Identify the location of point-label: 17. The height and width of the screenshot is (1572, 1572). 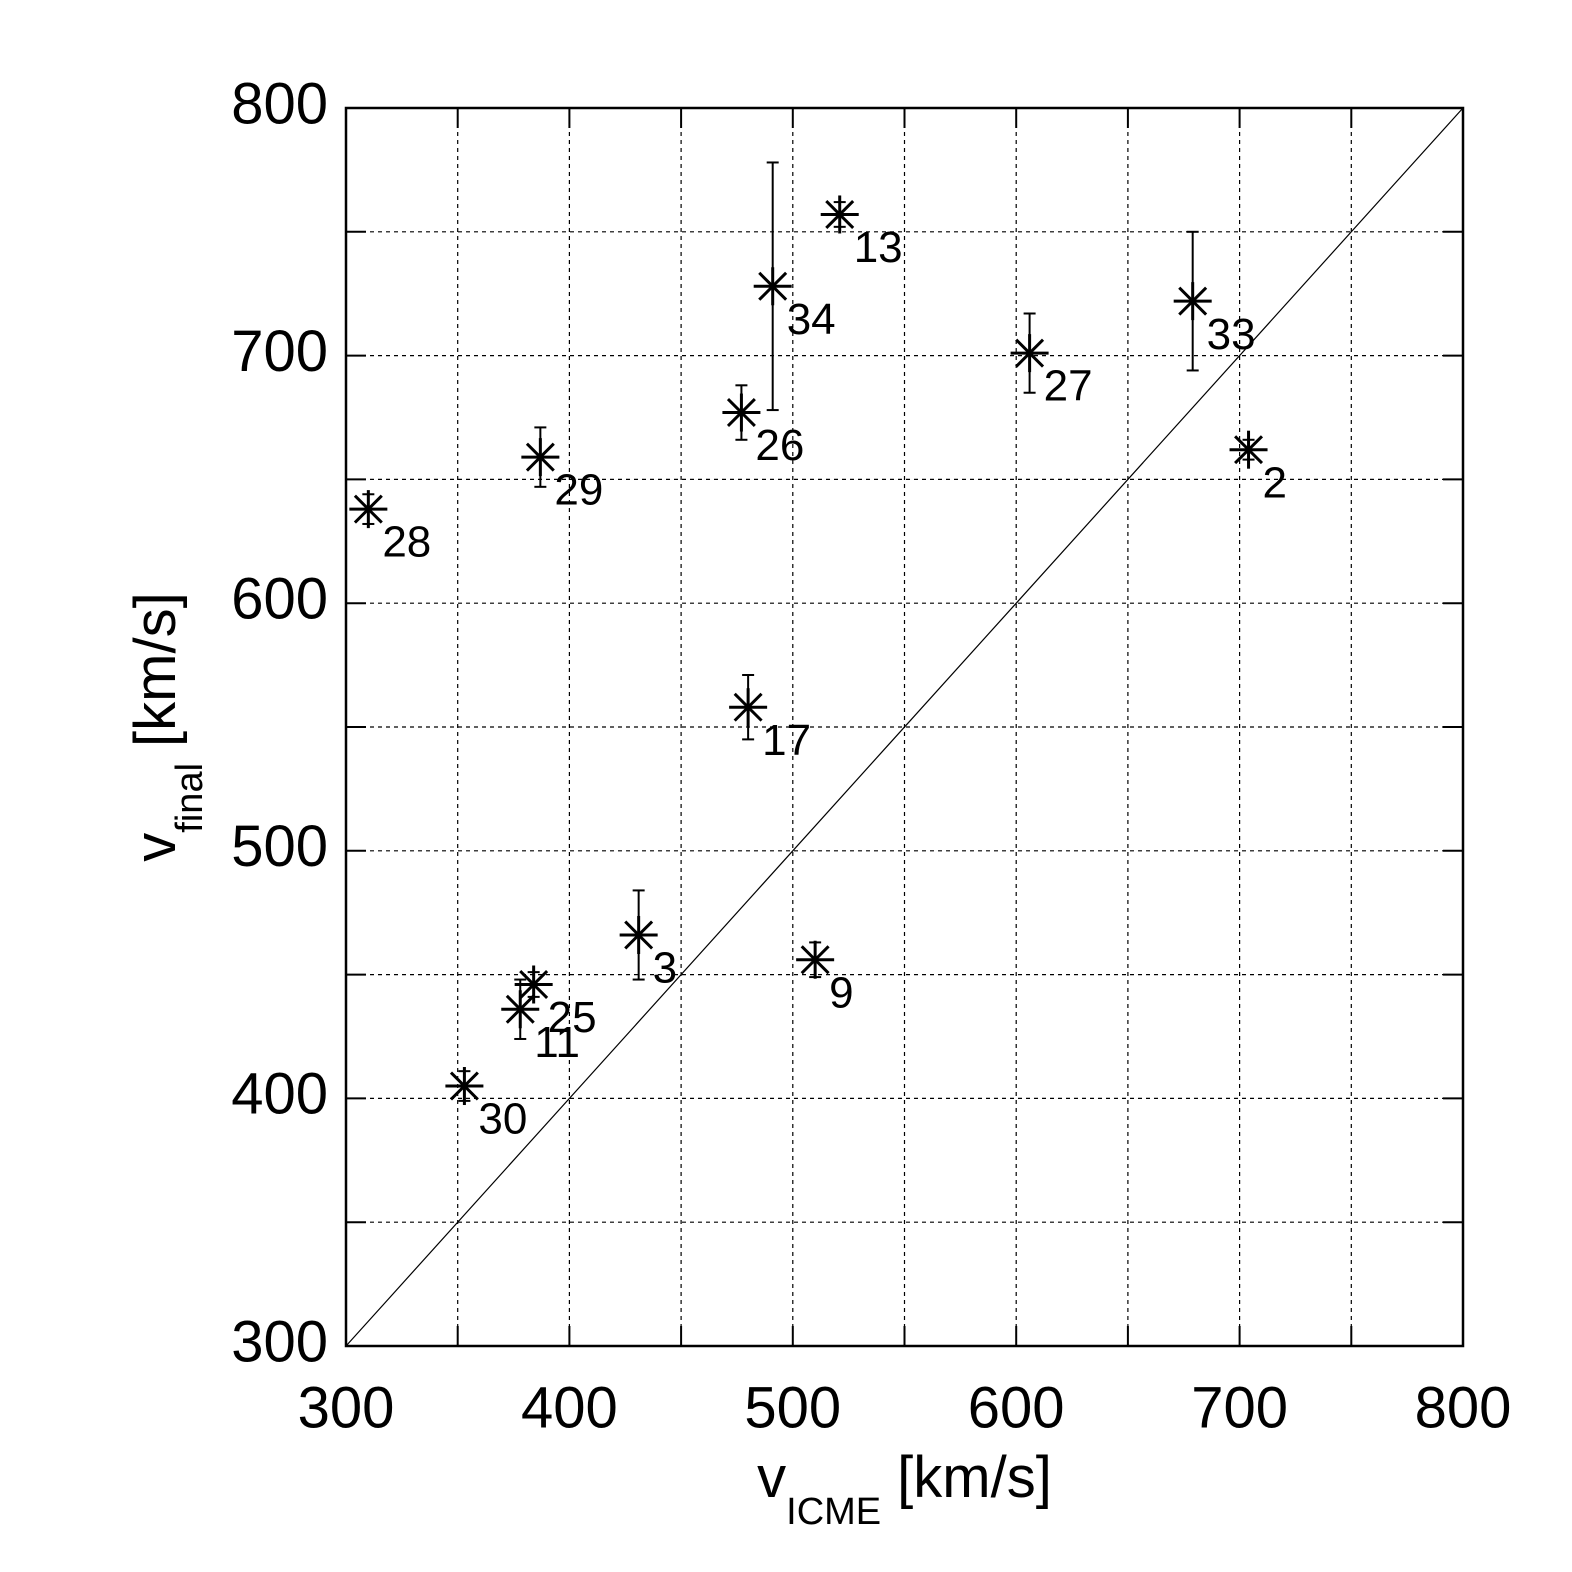
(786, 740).